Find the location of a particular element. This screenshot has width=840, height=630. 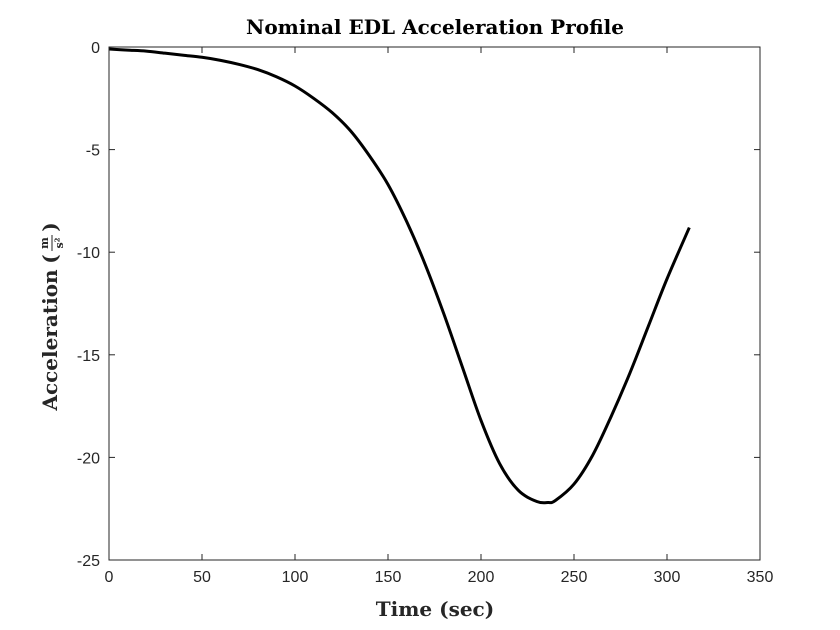

chart-title: Nominal EDL Acceleration Profile is located at coordinates (435, 27).